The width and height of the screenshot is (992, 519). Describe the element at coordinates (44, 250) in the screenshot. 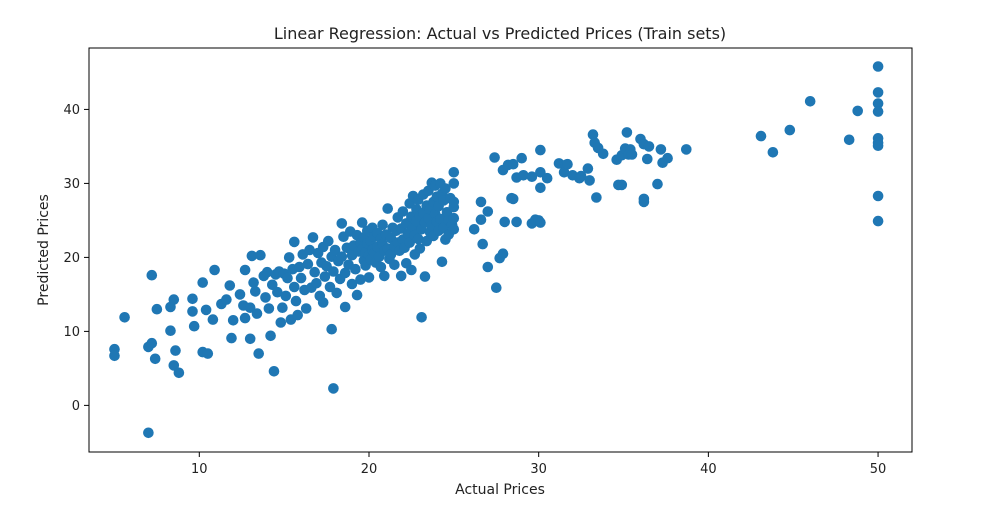

I see `y-axis-label: Predicted Prices` at that location.